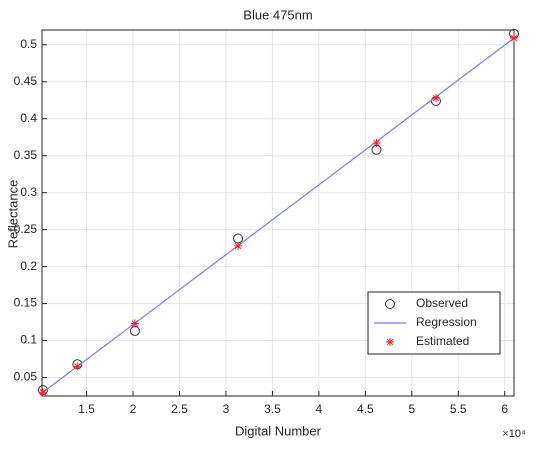 This screenshot has height=451, width=550. What do you see at coordinates (26, 155) in the screenshot?
I see `y-tick-label: 0.35` at bounding box center [26, 155].